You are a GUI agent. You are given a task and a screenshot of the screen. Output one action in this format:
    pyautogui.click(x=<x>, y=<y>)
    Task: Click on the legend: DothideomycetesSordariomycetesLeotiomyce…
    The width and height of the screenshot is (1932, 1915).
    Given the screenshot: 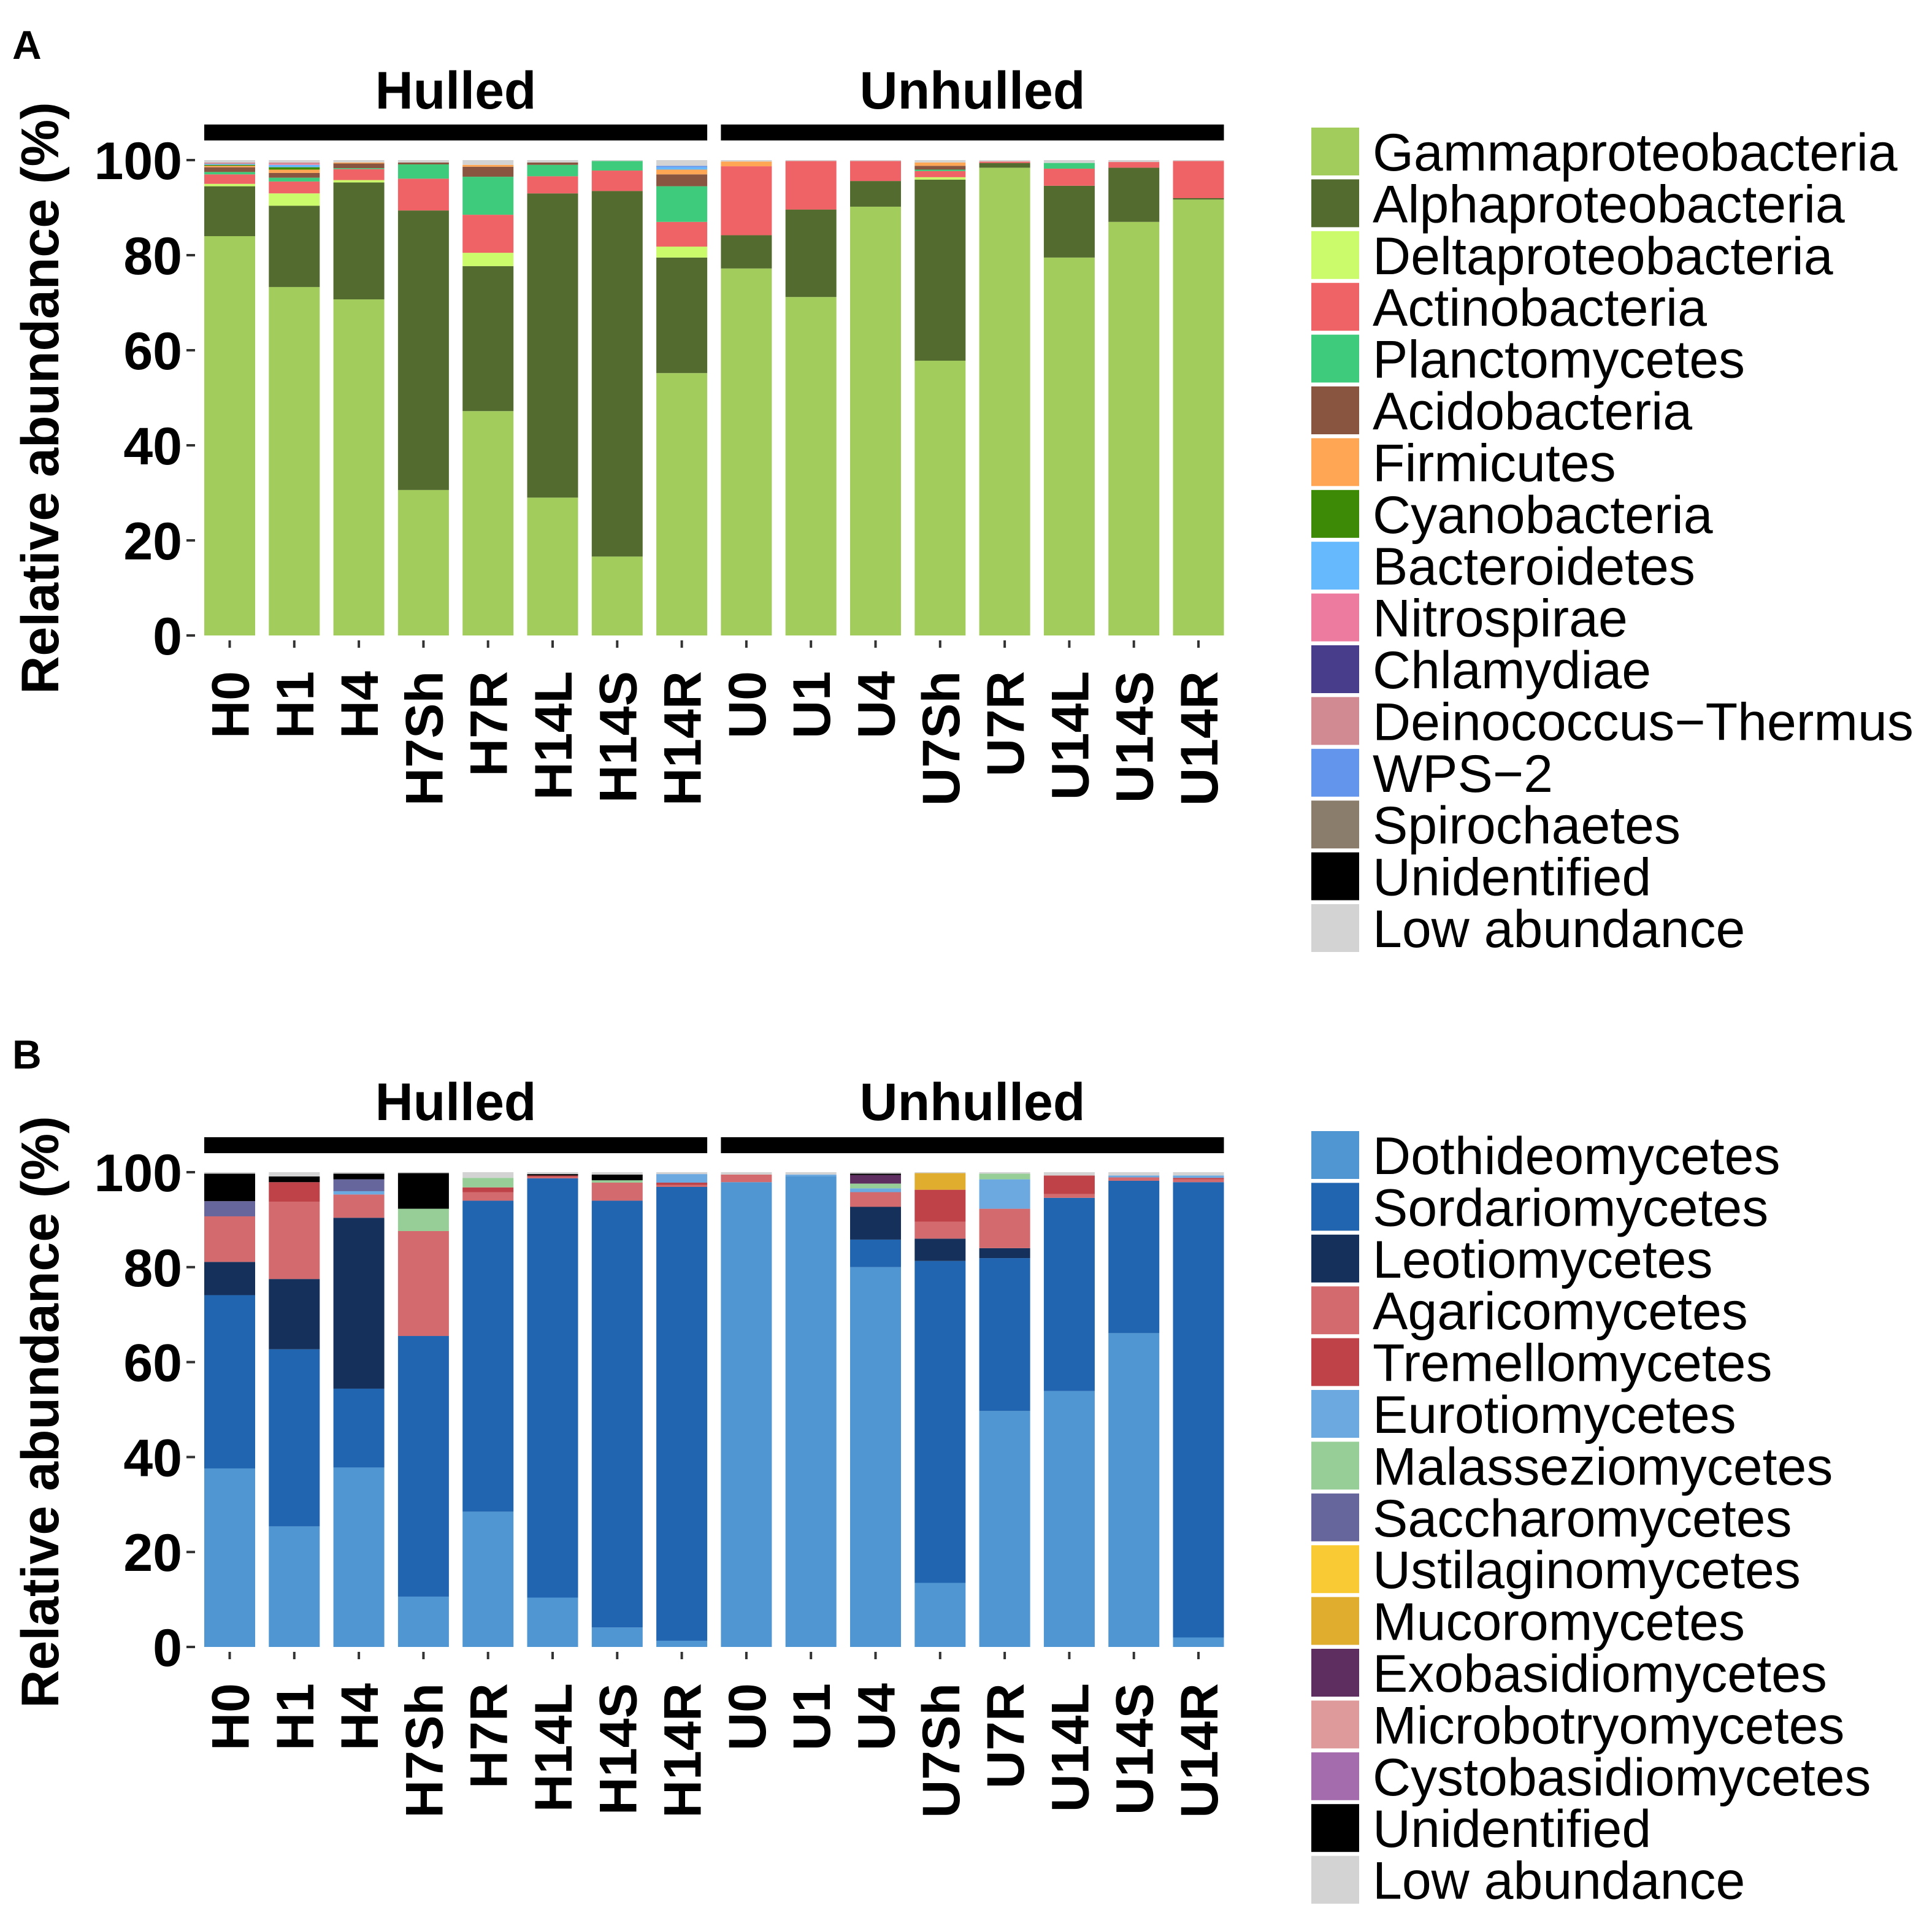 What is the action you would take?
    pyautogui.click(x=1591, y=1519)
    